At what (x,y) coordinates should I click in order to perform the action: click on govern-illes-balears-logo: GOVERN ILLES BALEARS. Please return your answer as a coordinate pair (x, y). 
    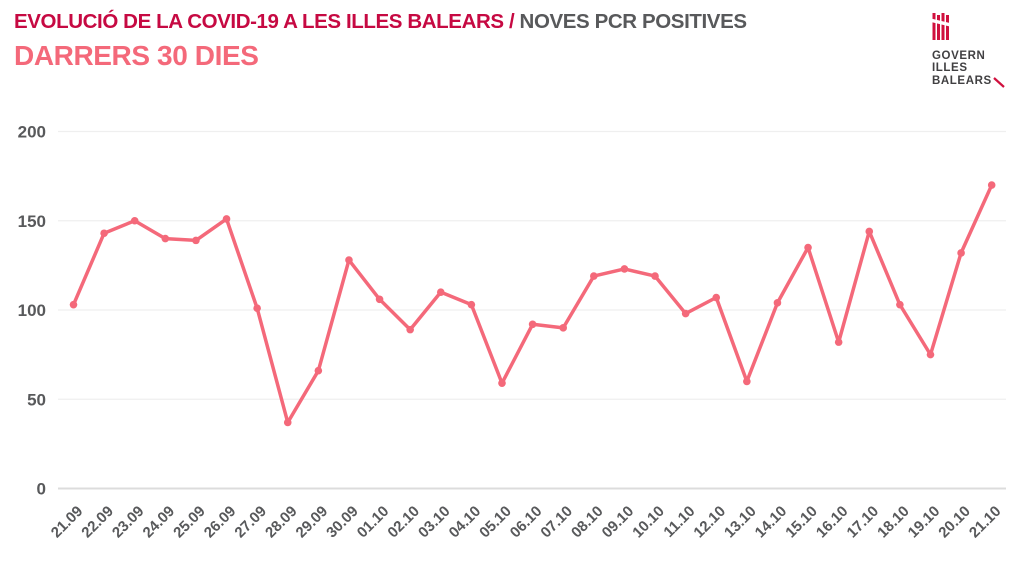
    Looking at the image, I should click on (973, 51).